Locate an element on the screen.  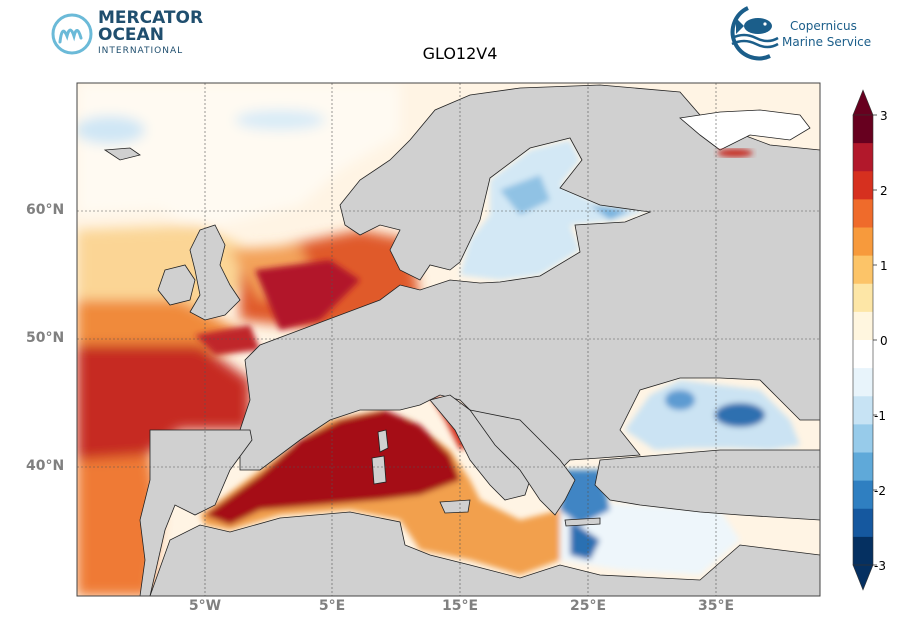
colorbar-tick-2: 2 is located at coordinates (884, 191).